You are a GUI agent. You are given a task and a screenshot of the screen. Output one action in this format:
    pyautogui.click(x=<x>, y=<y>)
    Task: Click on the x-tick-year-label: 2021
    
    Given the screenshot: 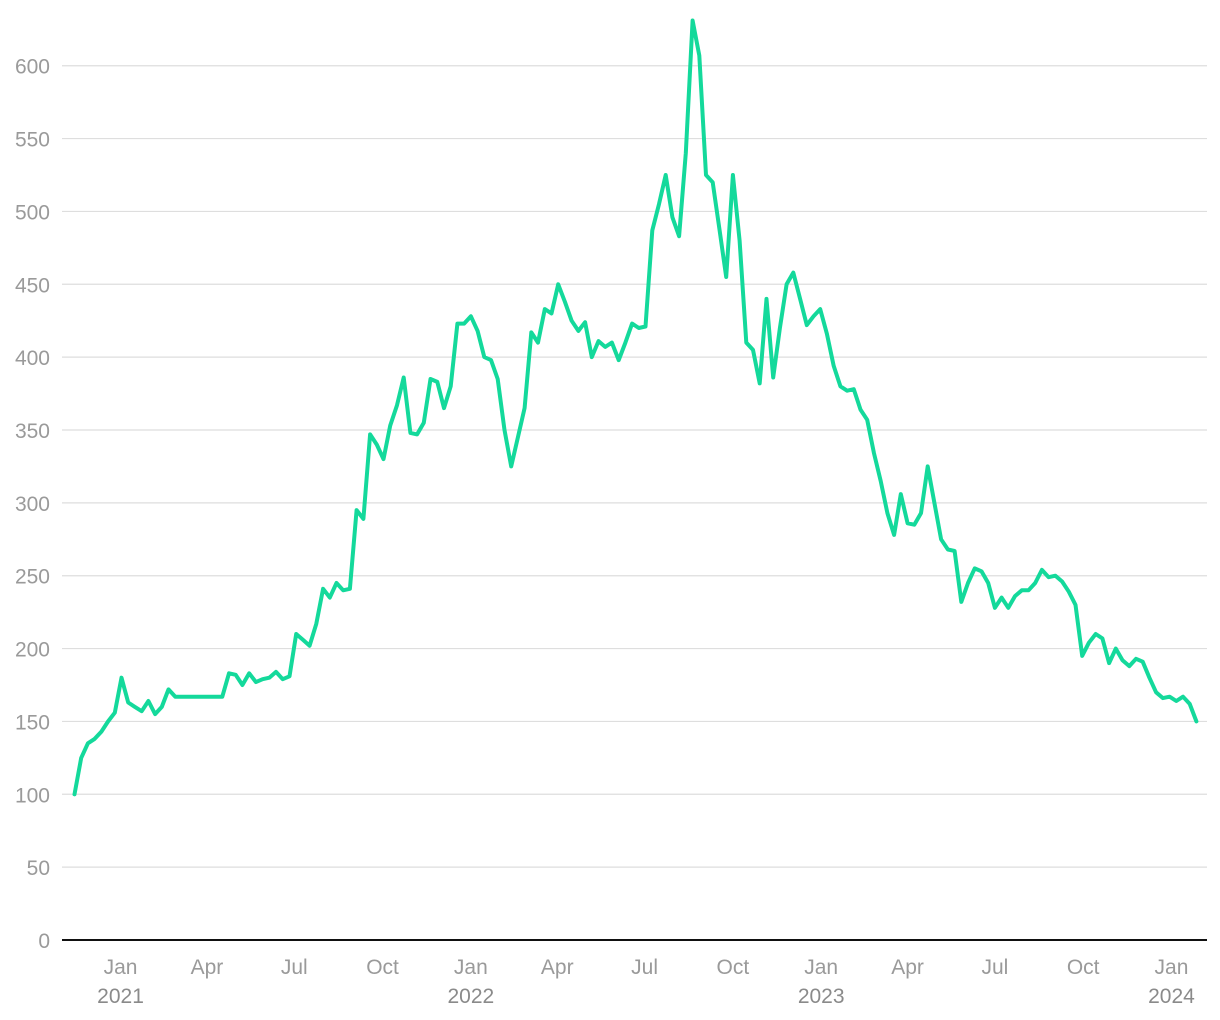 What is the action you would take?
    pyautogui.click(x=120, y=996)
    